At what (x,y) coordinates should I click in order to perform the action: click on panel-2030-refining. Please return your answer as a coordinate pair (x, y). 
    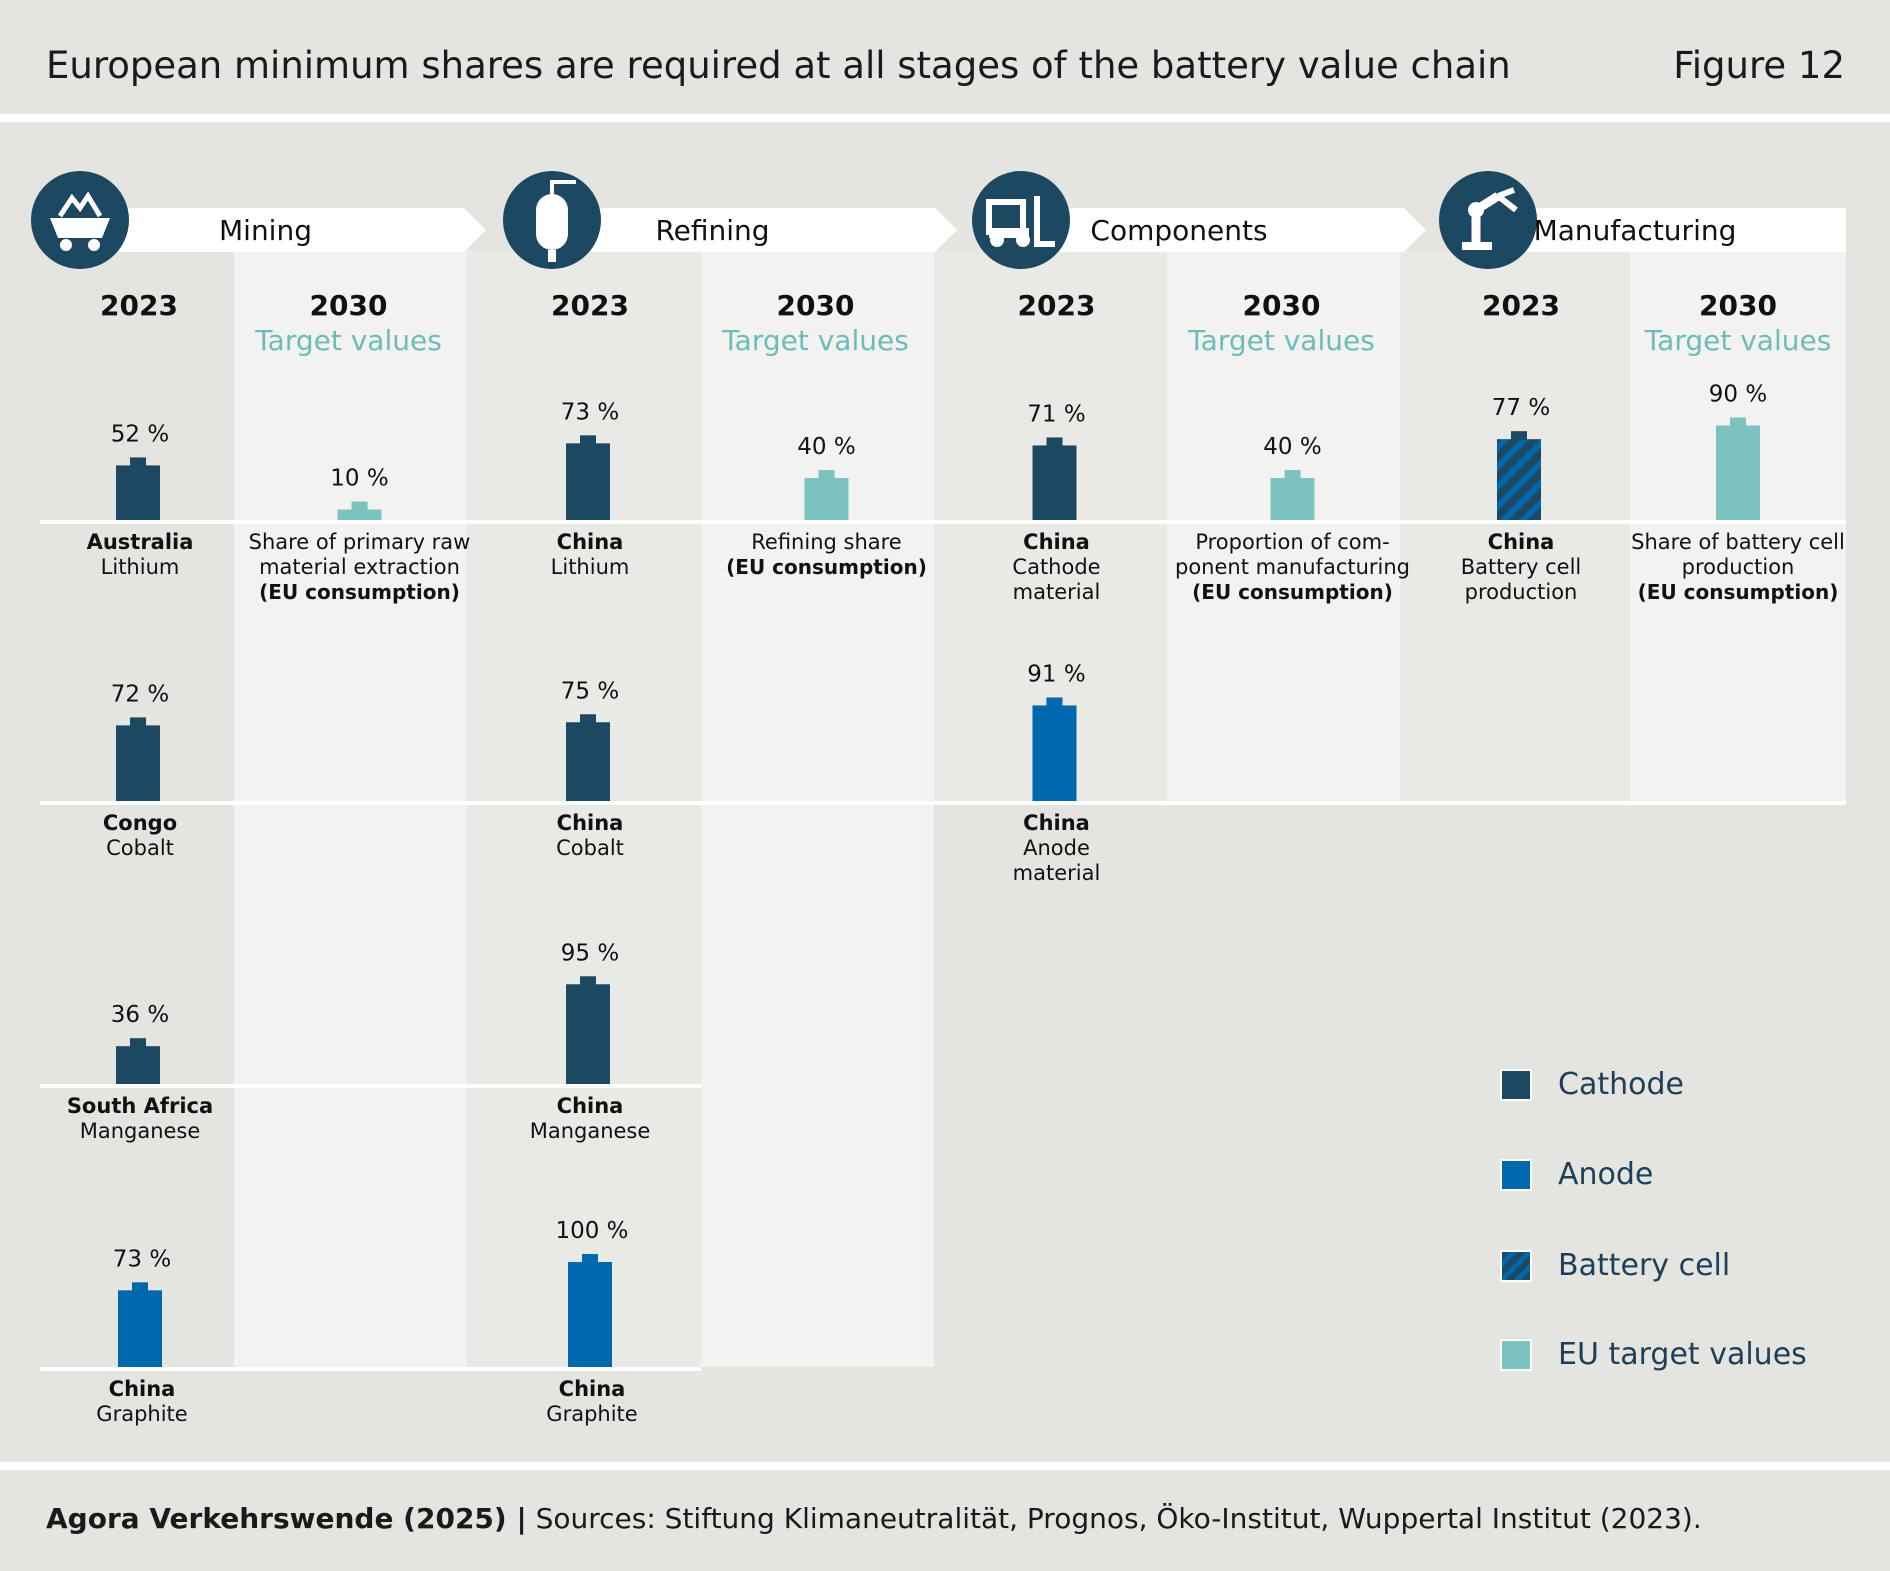
    Looking at the image, I should click on (817, 808).